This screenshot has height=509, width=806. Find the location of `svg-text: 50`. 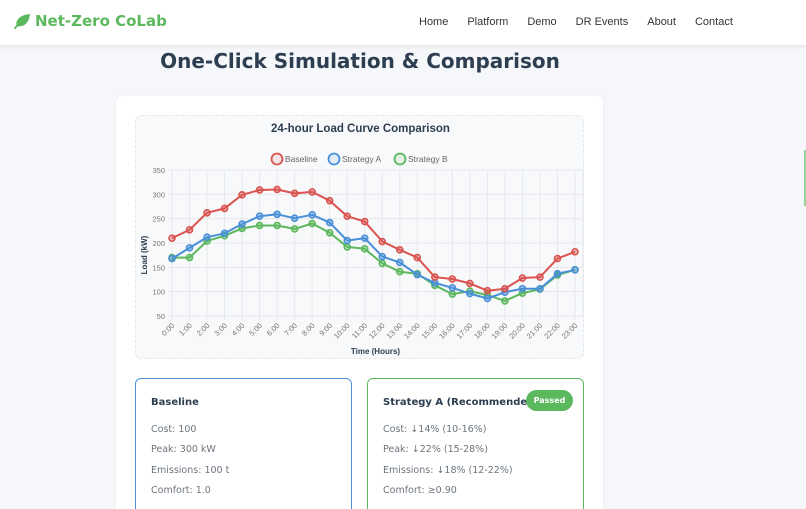

svg-text: 50 is located at coordinates (161, 316).